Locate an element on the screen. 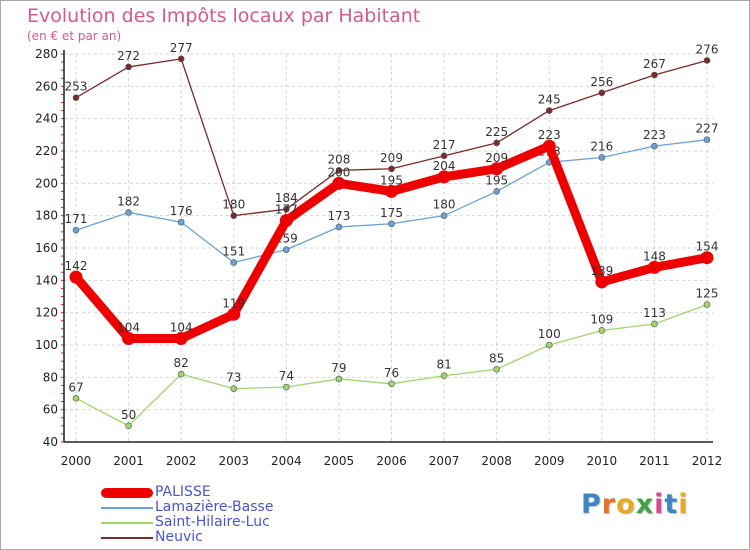  data-label-palisse-2000: 142 is located at coordinates (76, 266).